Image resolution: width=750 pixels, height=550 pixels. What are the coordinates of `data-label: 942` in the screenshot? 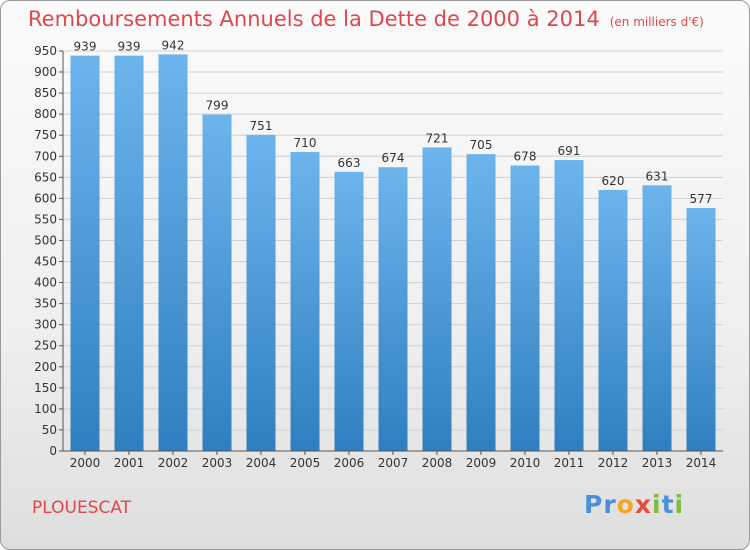 It's located at (173, 45).